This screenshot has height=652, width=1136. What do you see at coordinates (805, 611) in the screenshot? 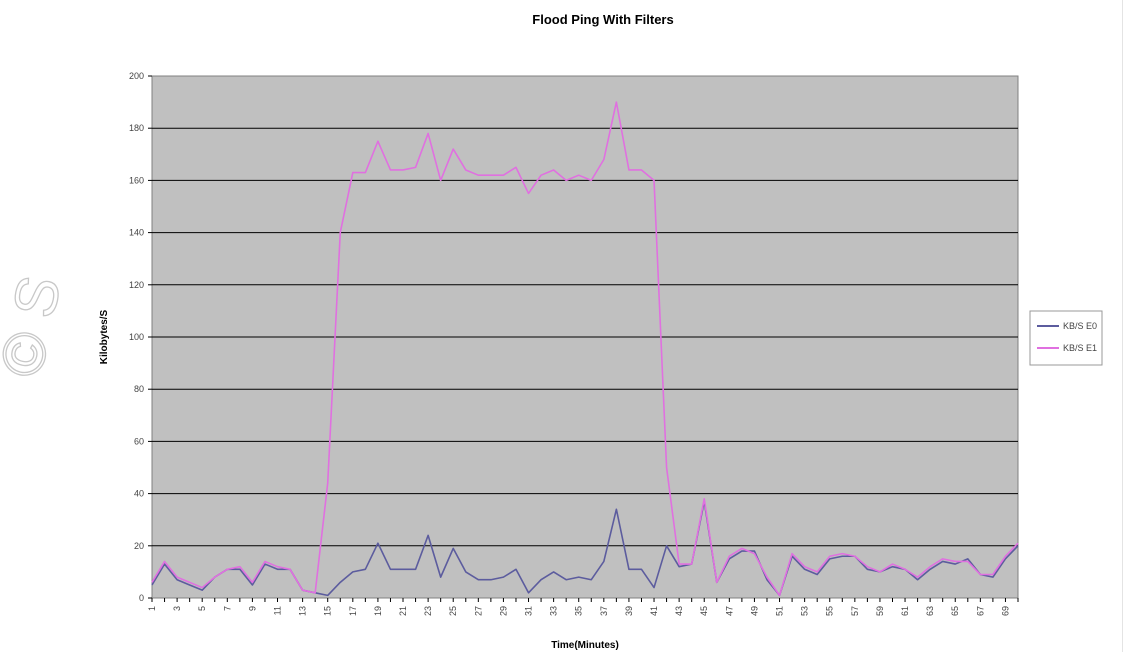
I see `x-tick-label: 53` at bounding box center [805, 611].